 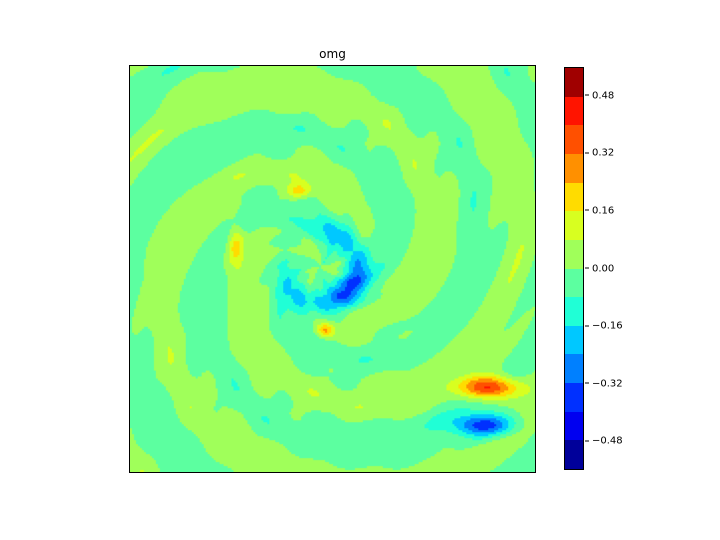 I want to click on colorbar-tick-label: 0.16, so click(x=599, y=210).